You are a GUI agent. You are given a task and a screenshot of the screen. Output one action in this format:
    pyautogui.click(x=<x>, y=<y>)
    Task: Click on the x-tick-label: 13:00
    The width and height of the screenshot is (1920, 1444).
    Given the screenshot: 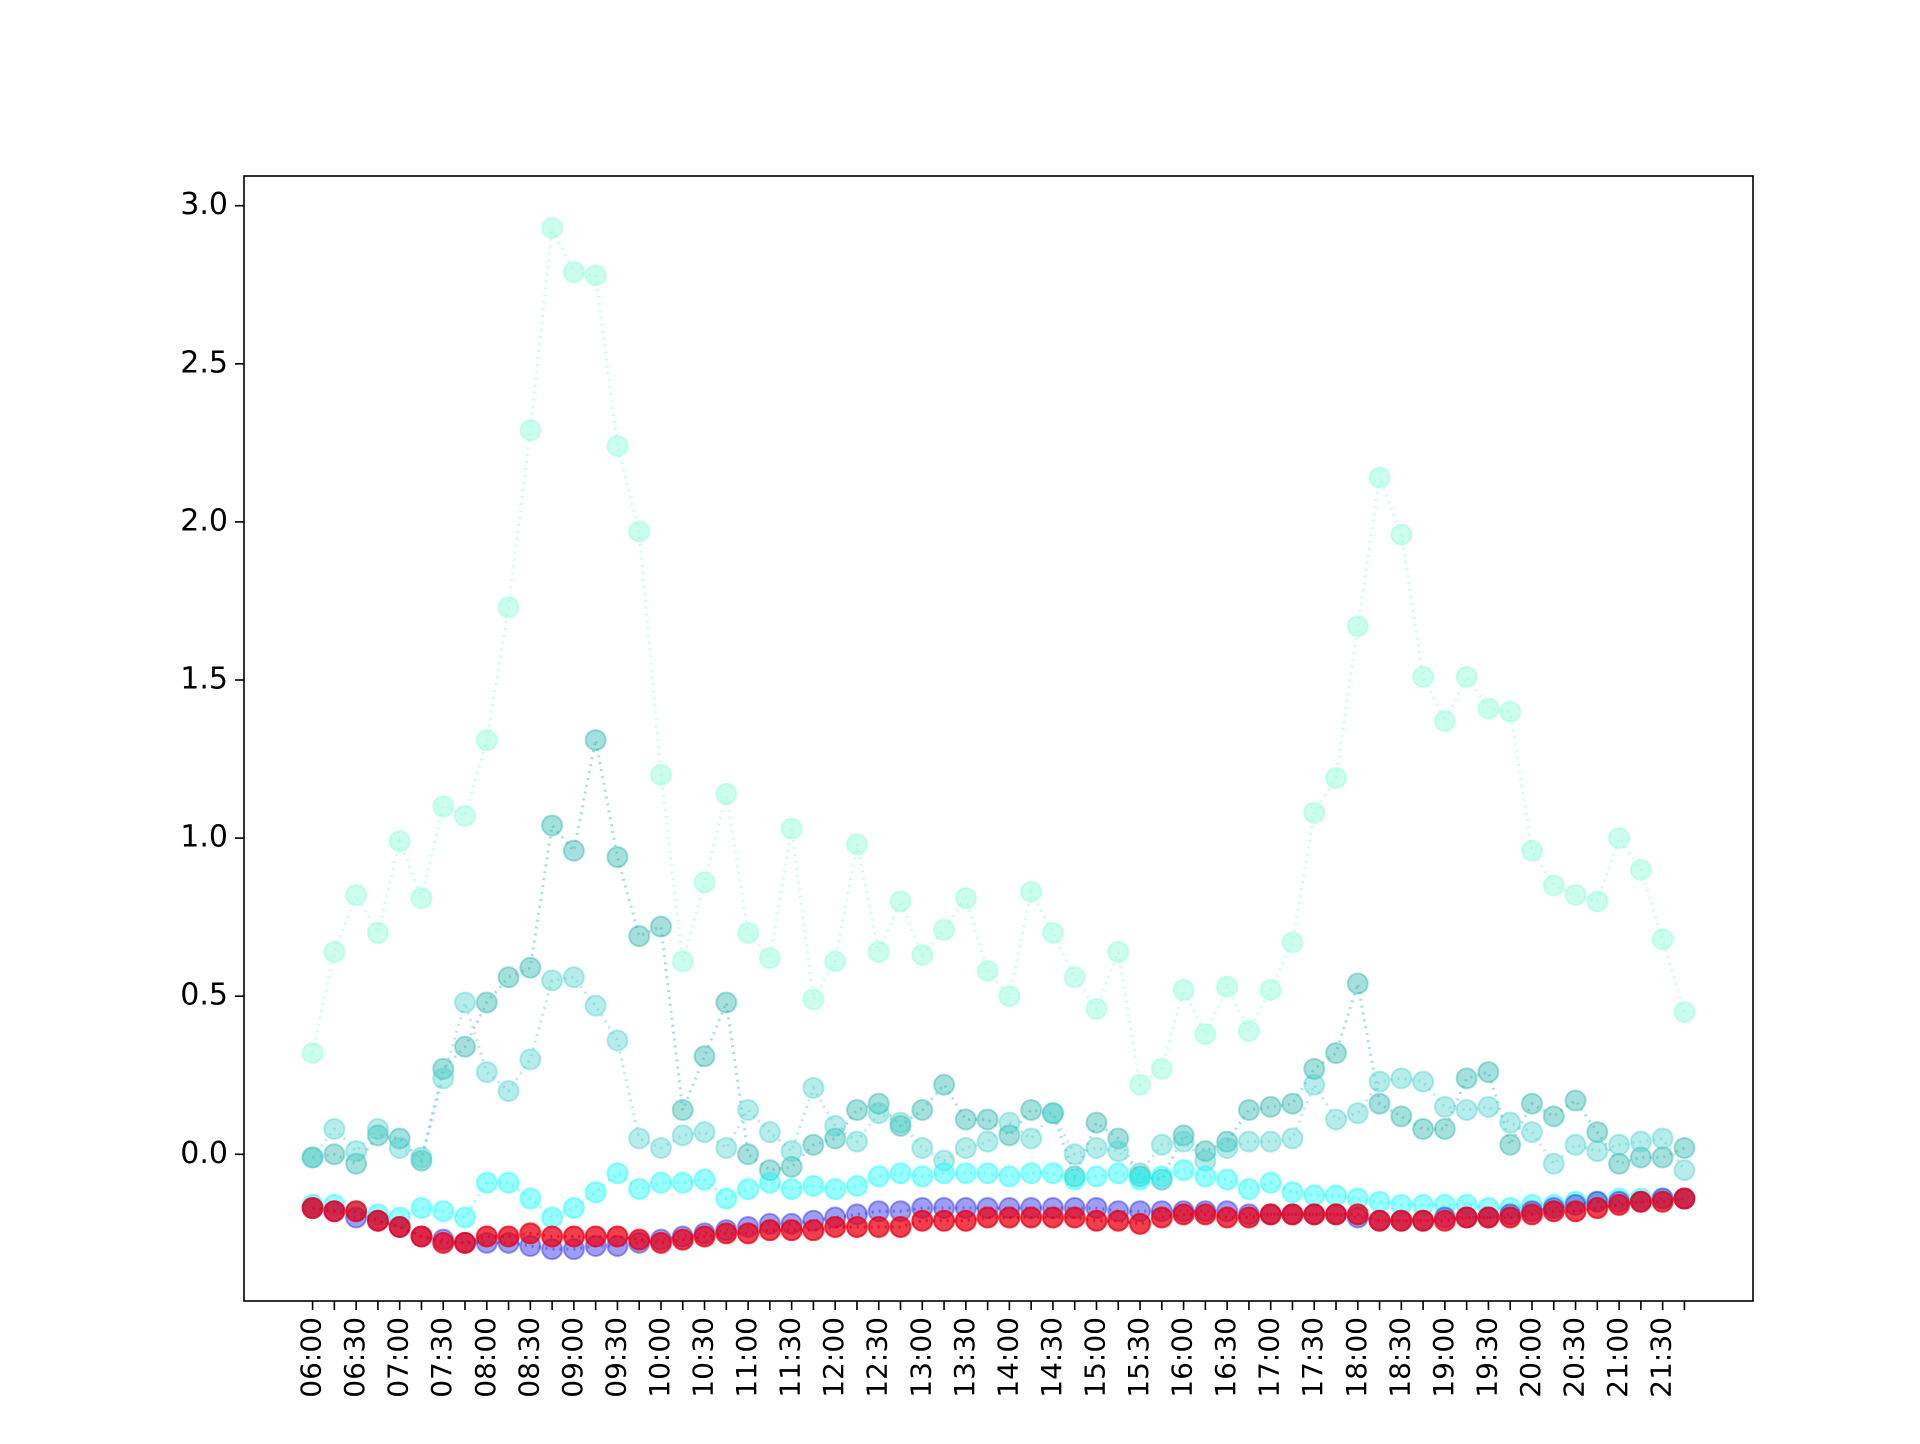 What is the action you would take?
    pyautogui.click(x=920, y=1357)
    